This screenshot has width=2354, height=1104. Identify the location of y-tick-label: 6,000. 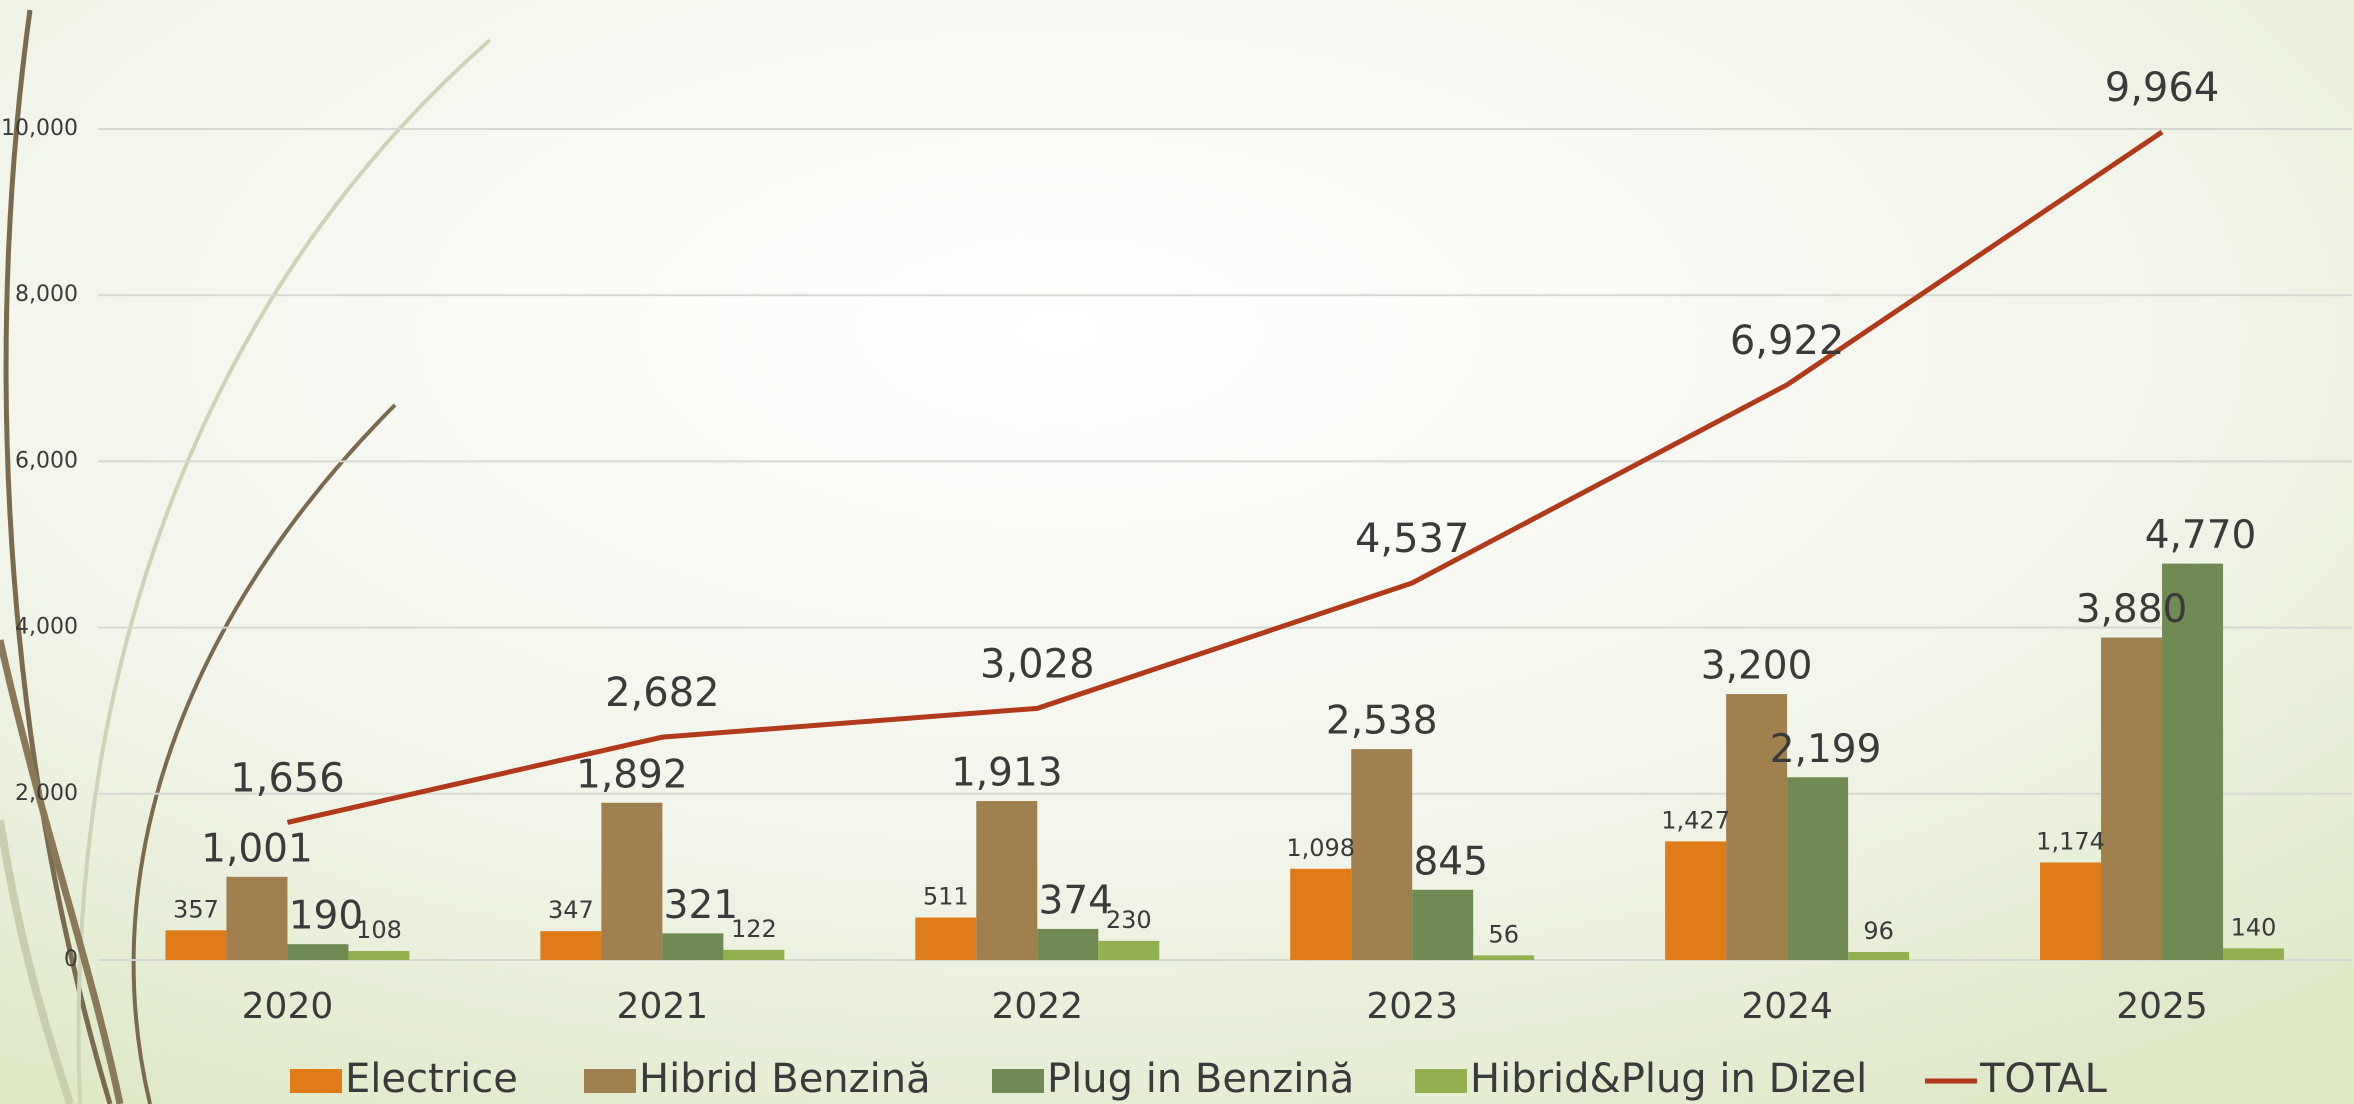
(46, 460).